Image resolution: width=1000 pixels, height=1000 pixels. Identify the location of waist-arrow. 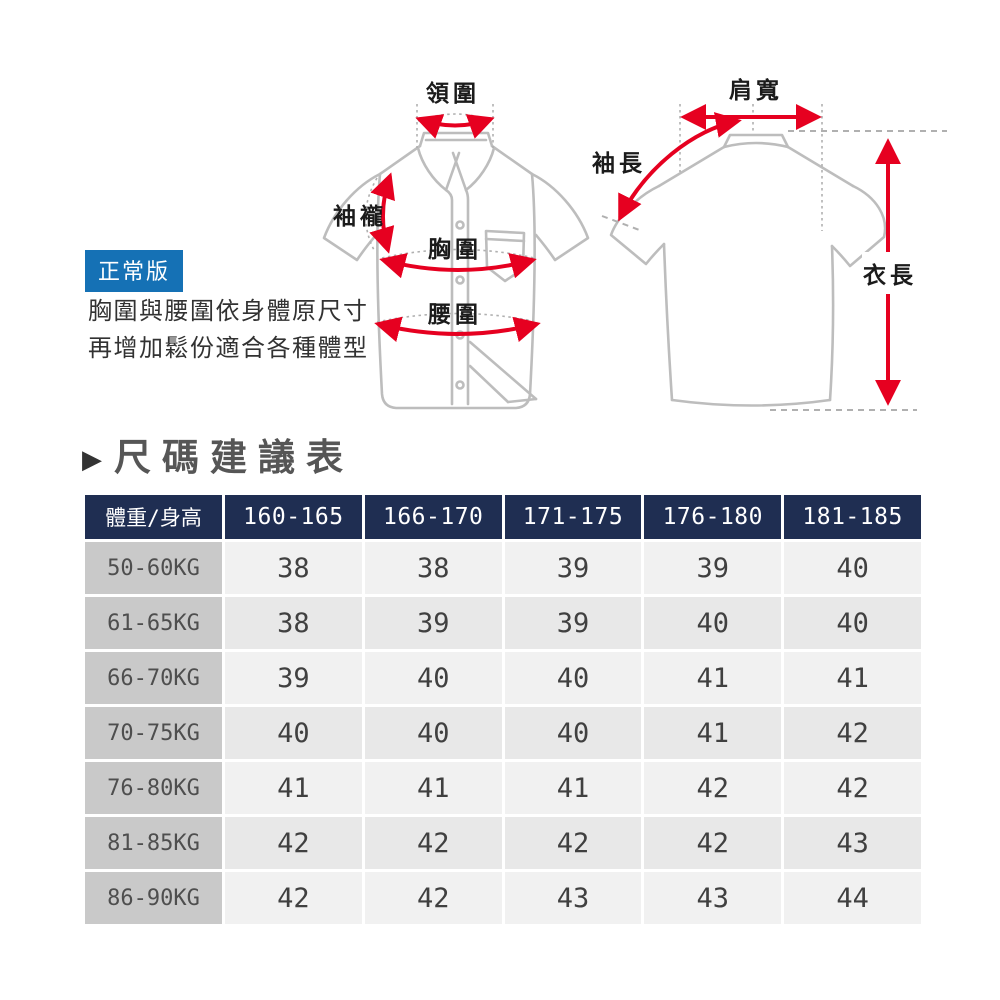
(457, 329).